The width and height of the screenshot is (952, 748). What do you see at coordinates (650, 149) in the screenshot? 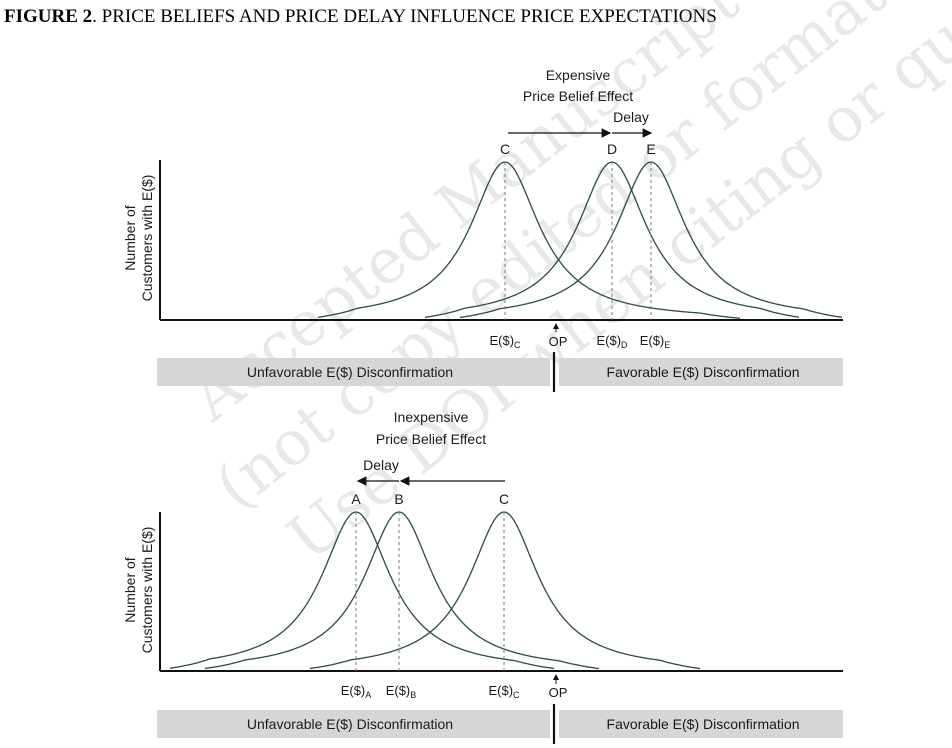
I see `curve-label-e: E` at bounding box center [650, 149].